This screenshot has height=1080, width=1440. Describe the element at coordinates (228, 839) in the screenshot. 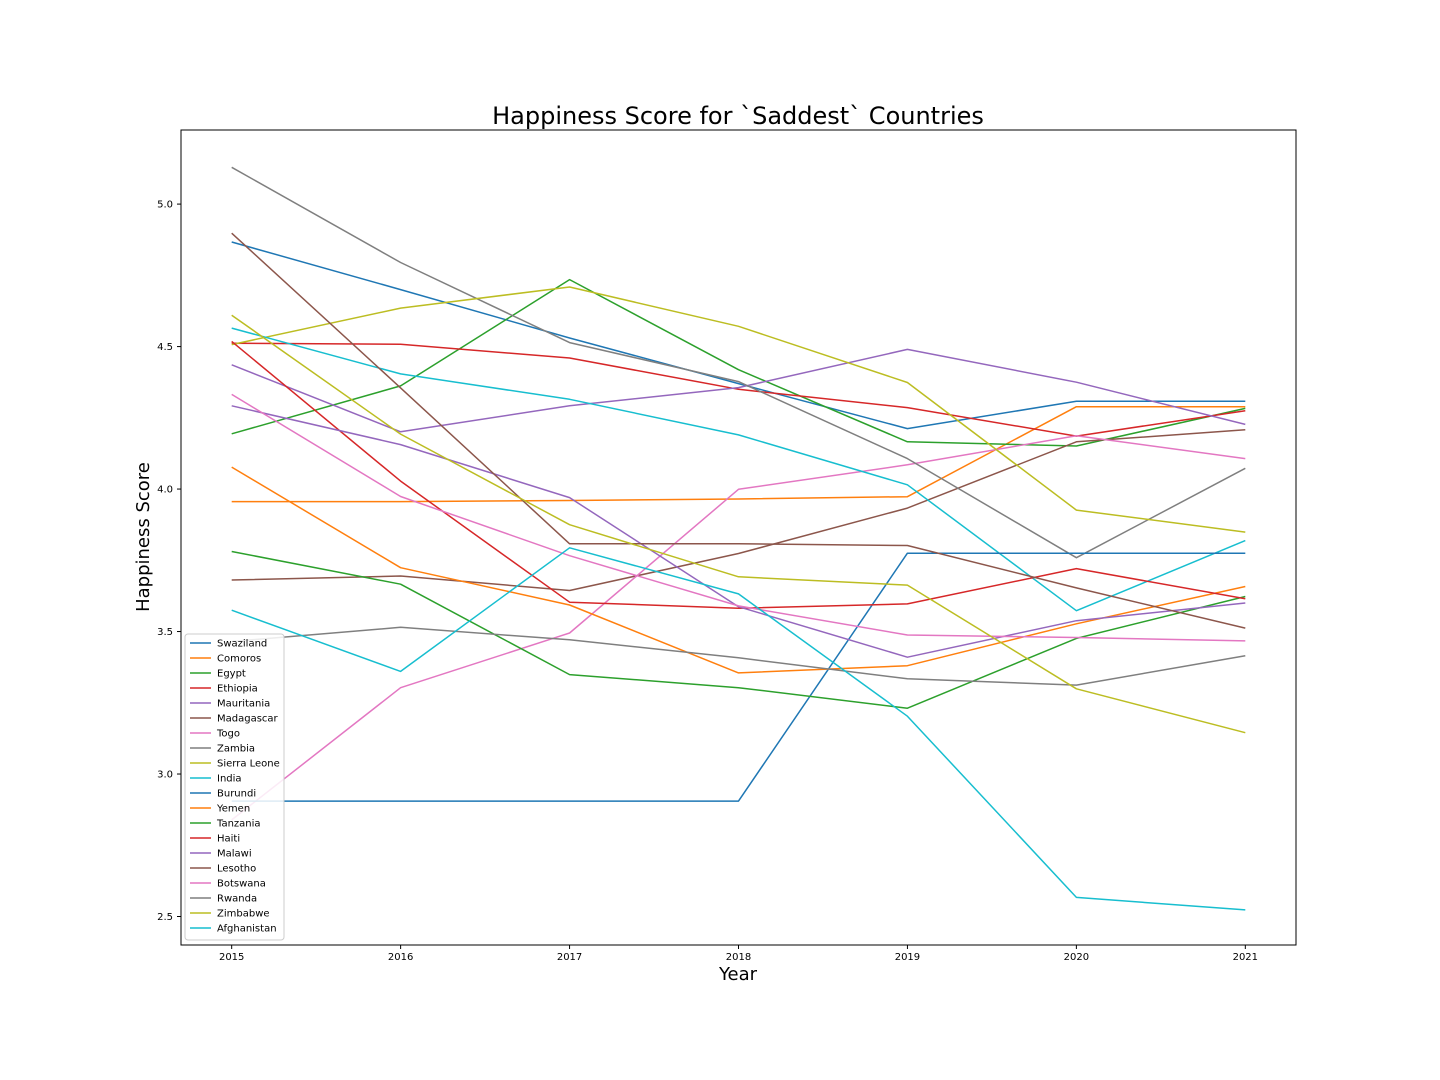

I see `legend-label: Haiti` at that location.